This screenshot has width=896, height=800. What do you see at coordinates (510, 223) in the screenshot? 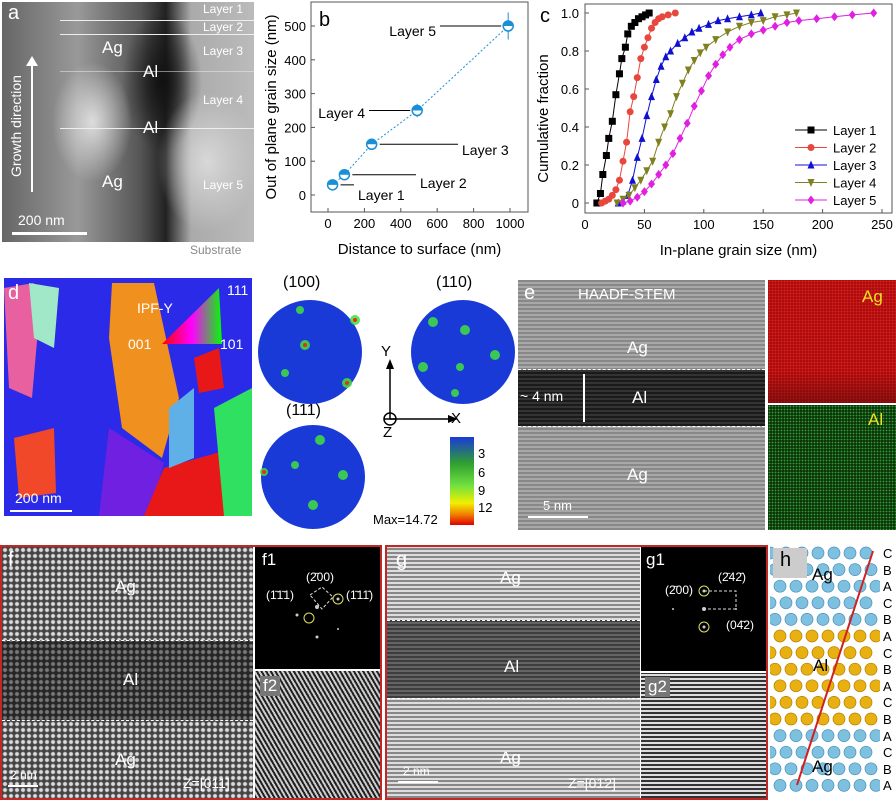
I see `x-tick-label: 1000` at bounding box center [510, 223].